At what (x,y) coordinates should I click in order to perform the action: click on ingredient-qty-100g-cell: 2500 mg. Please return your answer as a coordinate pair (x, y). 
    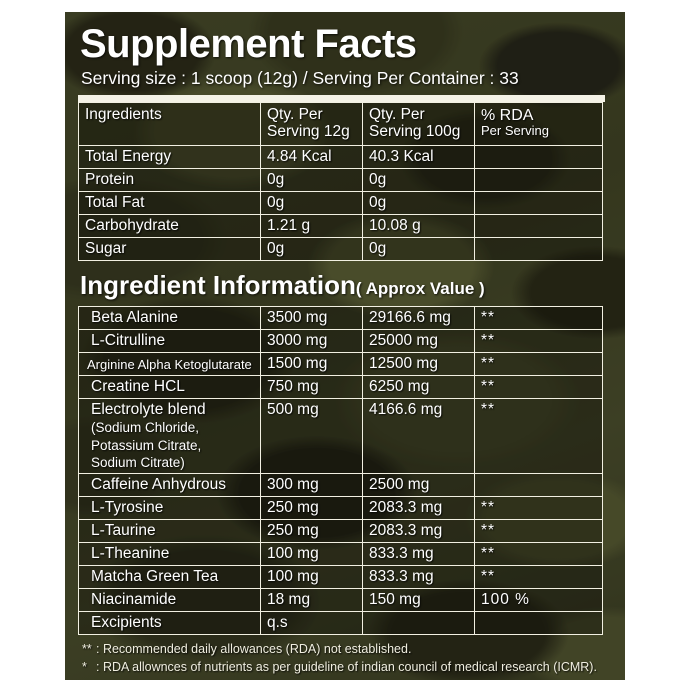
    Looking at the image, I should click on (418, 485).